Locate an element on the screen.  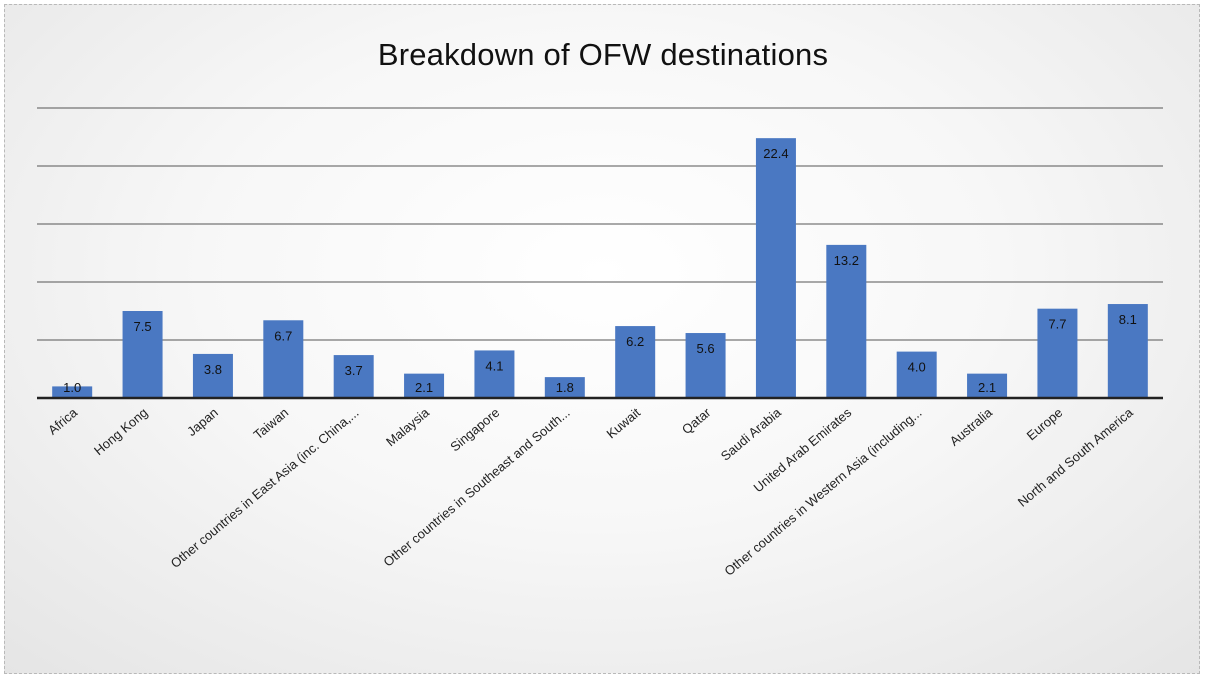
x-tick-label: North and South America is located at coordinates (1075, 456).